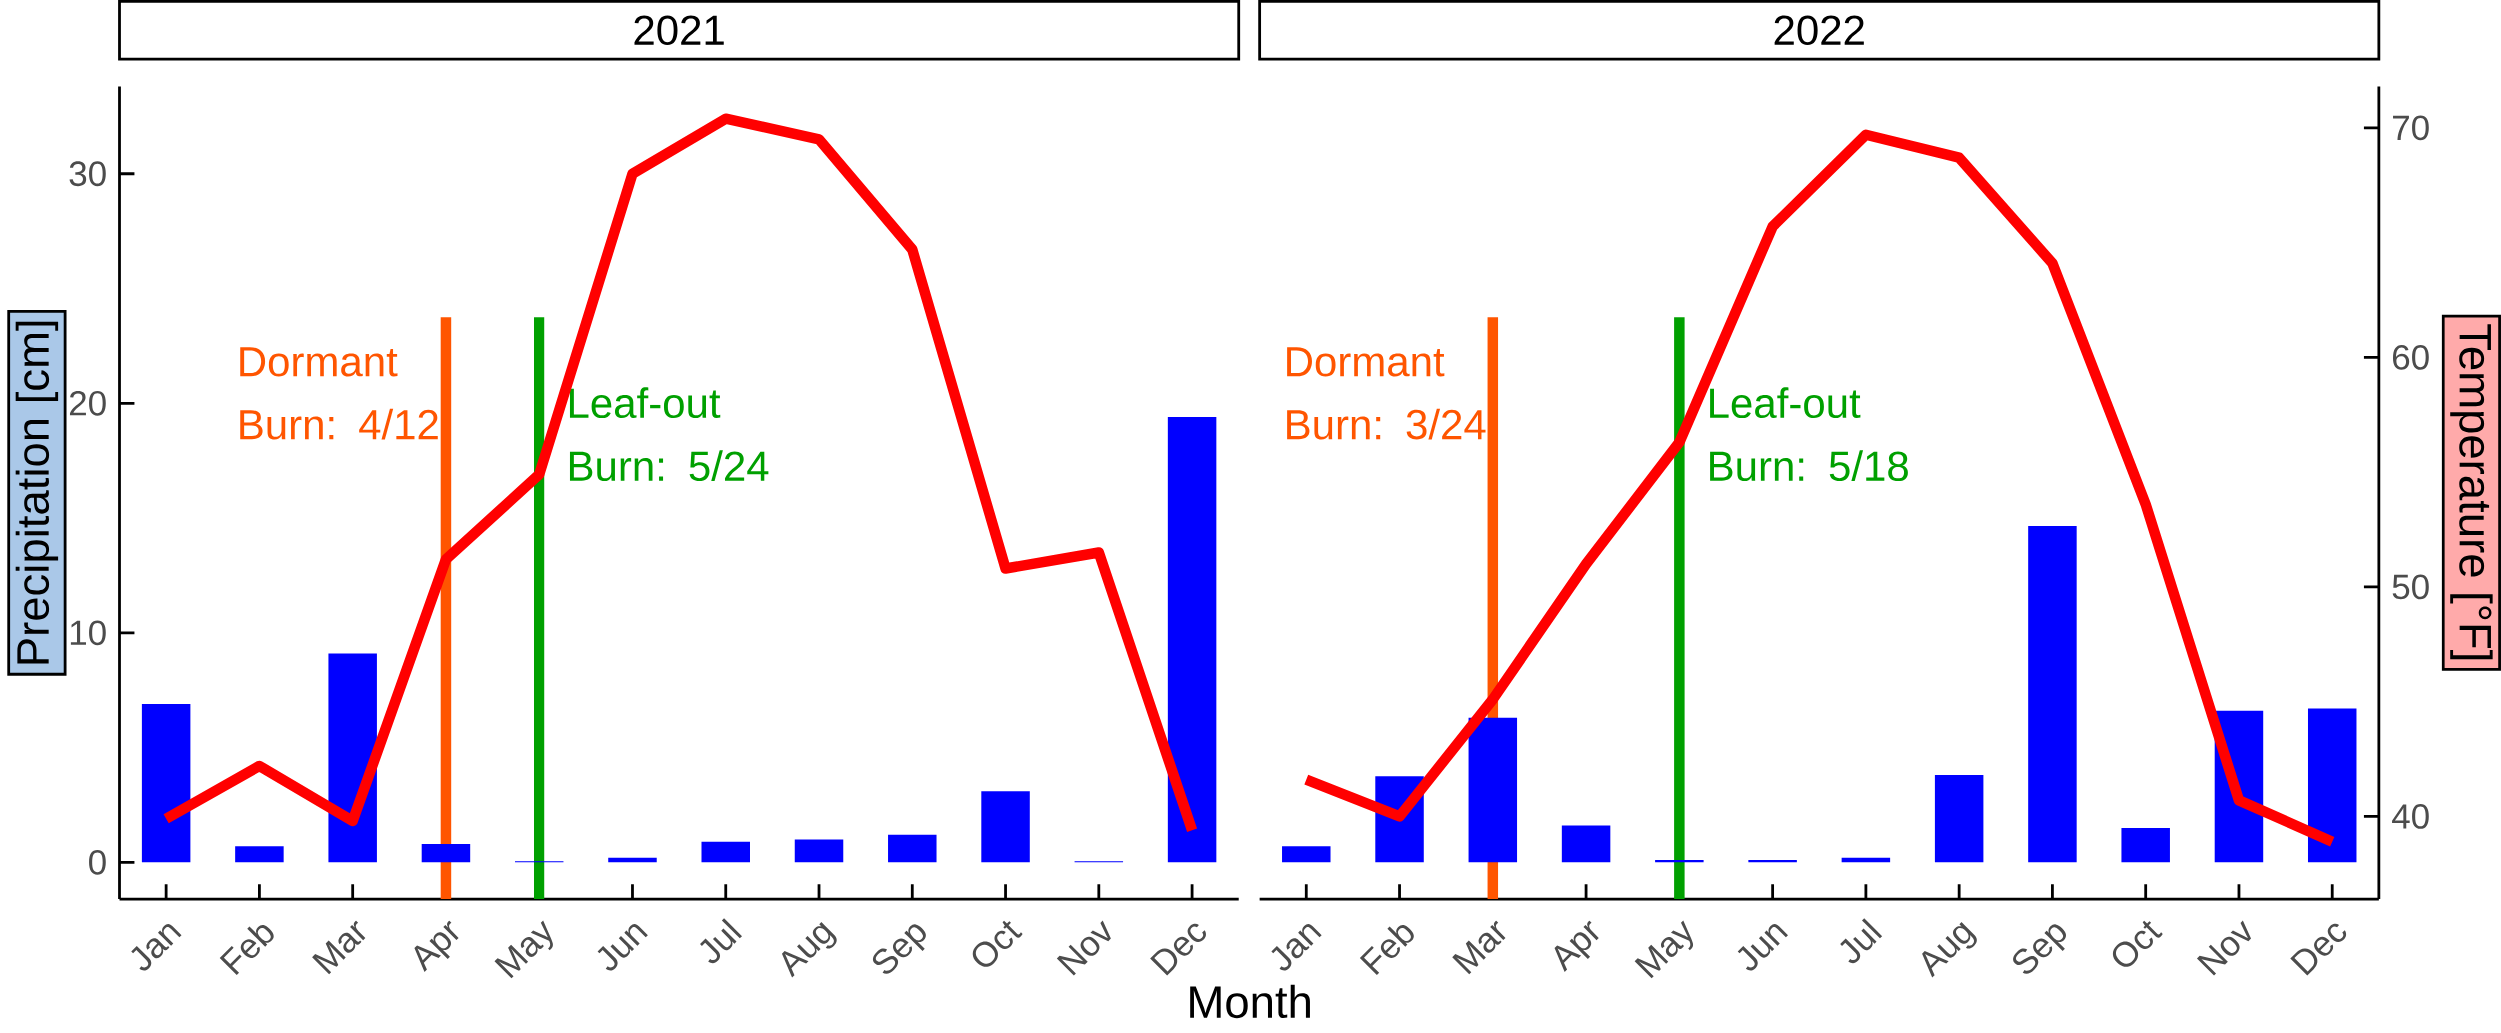 The width and height of the screenshot is (2501, 1033). I want to click on y2-axis-title: Temperature [°F], so click(2471, 492).